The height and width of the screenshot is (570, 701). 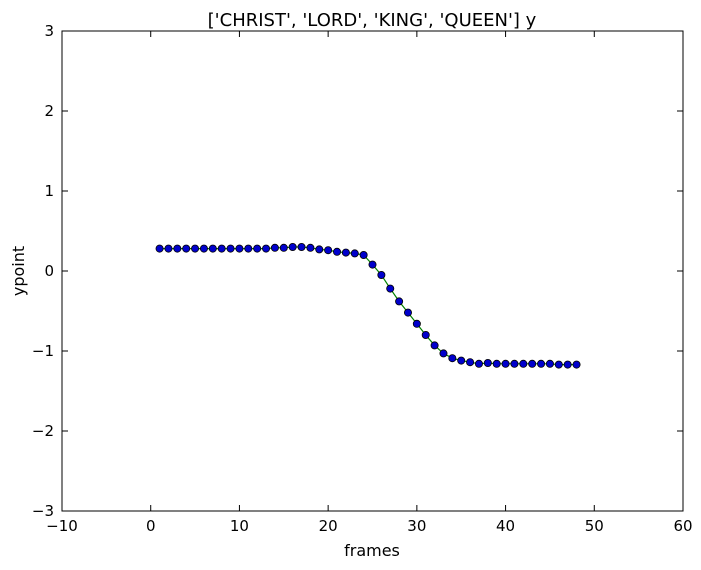 What do you see at coordinates (62, 526) in the screenshot?
I see `x-tick-label: −10` at bounding box center [62, 526].